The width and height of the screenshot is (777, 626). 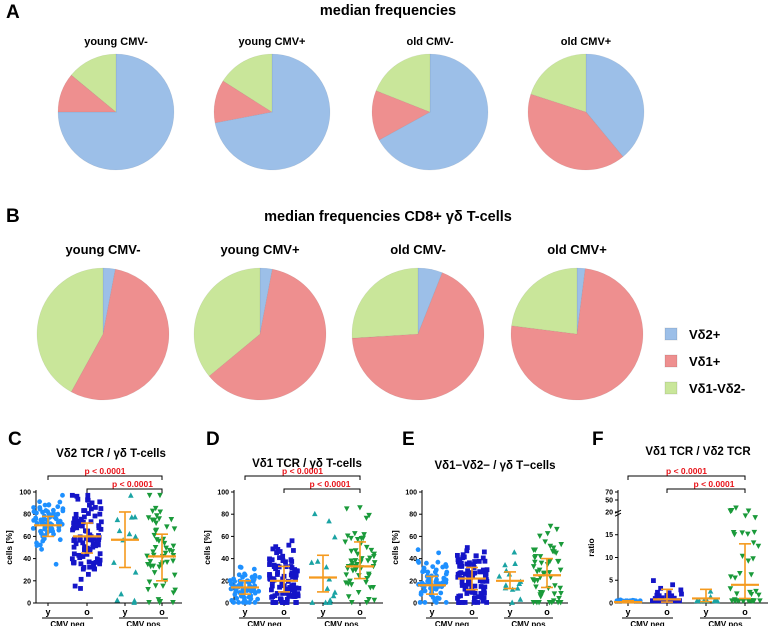 What do you see at coordinates (705, 334) in the screenshot?
I see `legend-label-0: Vδ2+` at bounding box center [705, 334].